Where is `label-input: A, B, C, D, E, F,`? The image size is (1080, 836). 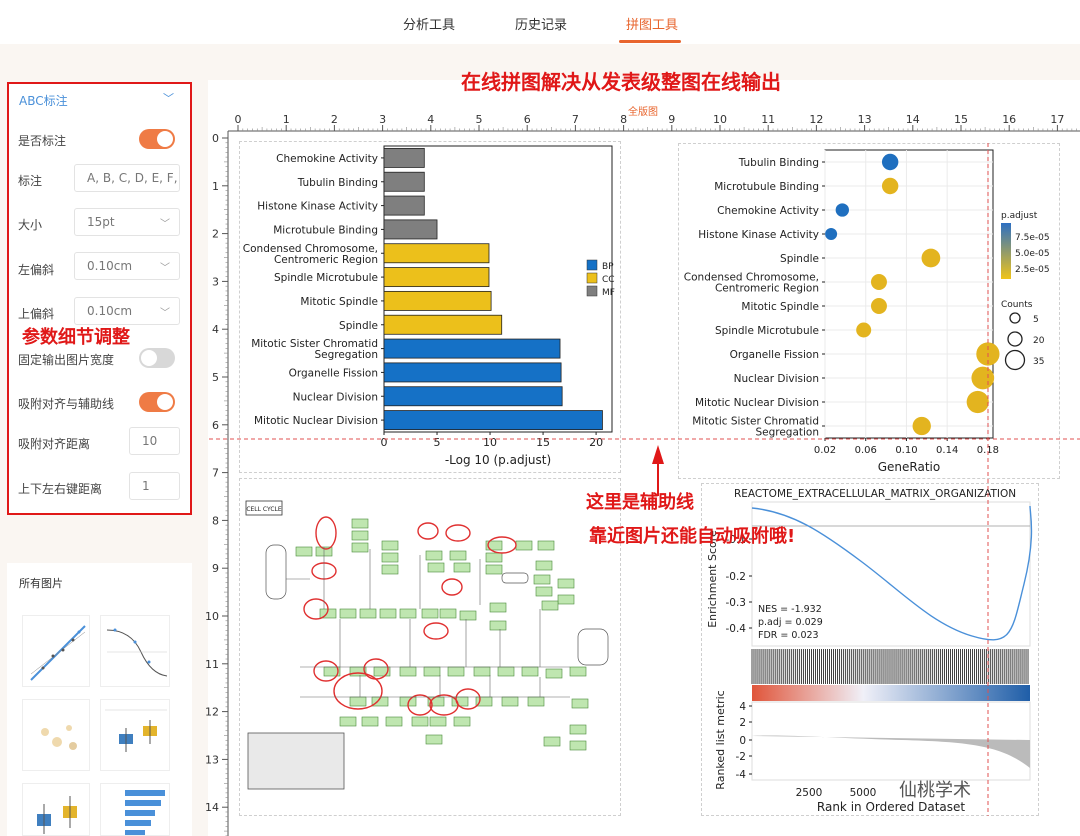
label-input: A, B, C, D, E, F, is located at coordinates (127, 178).